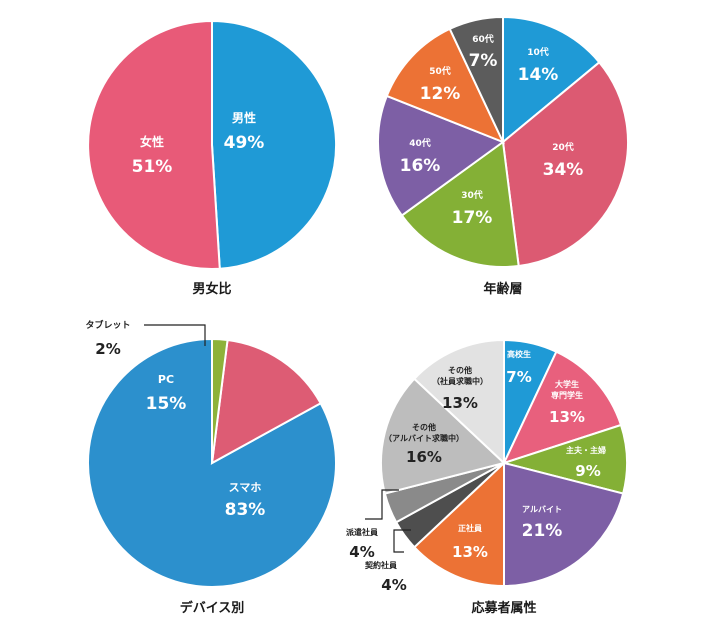  Describe the element at coordinates (503, 608) in the screenshot. I see `chart-title: 応募者属性` at that location.